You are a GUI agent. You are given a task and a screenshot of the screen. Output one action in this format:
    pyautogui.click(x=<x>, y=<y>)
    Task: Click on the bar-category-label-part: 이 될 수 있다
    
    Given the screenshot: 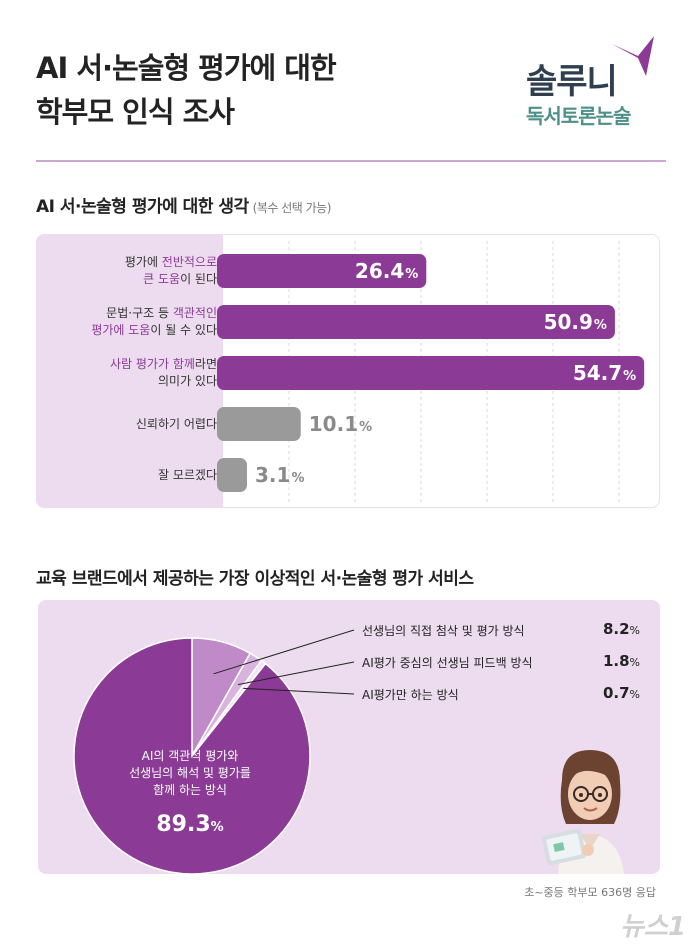 What is the action you would take?
    pyautogui.click(x=183, y=330)
    